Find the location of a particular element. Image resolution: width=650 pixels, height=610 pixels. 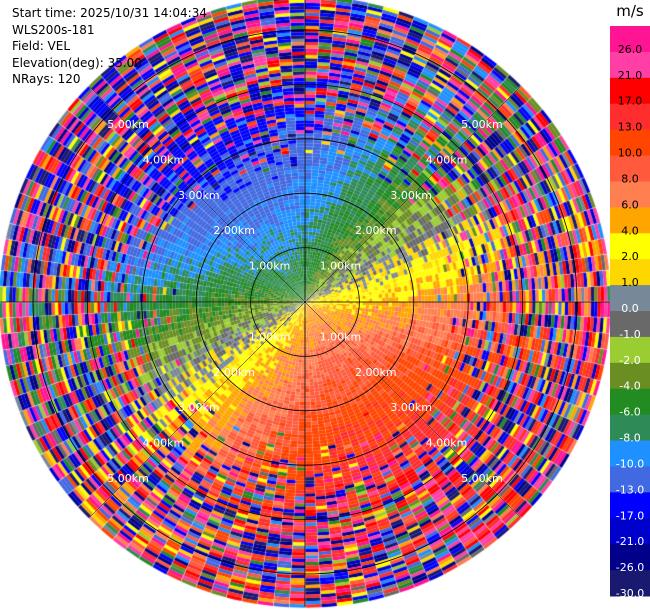

colorbar-tick-label: 13.0 is located at coordinates (630, 127).